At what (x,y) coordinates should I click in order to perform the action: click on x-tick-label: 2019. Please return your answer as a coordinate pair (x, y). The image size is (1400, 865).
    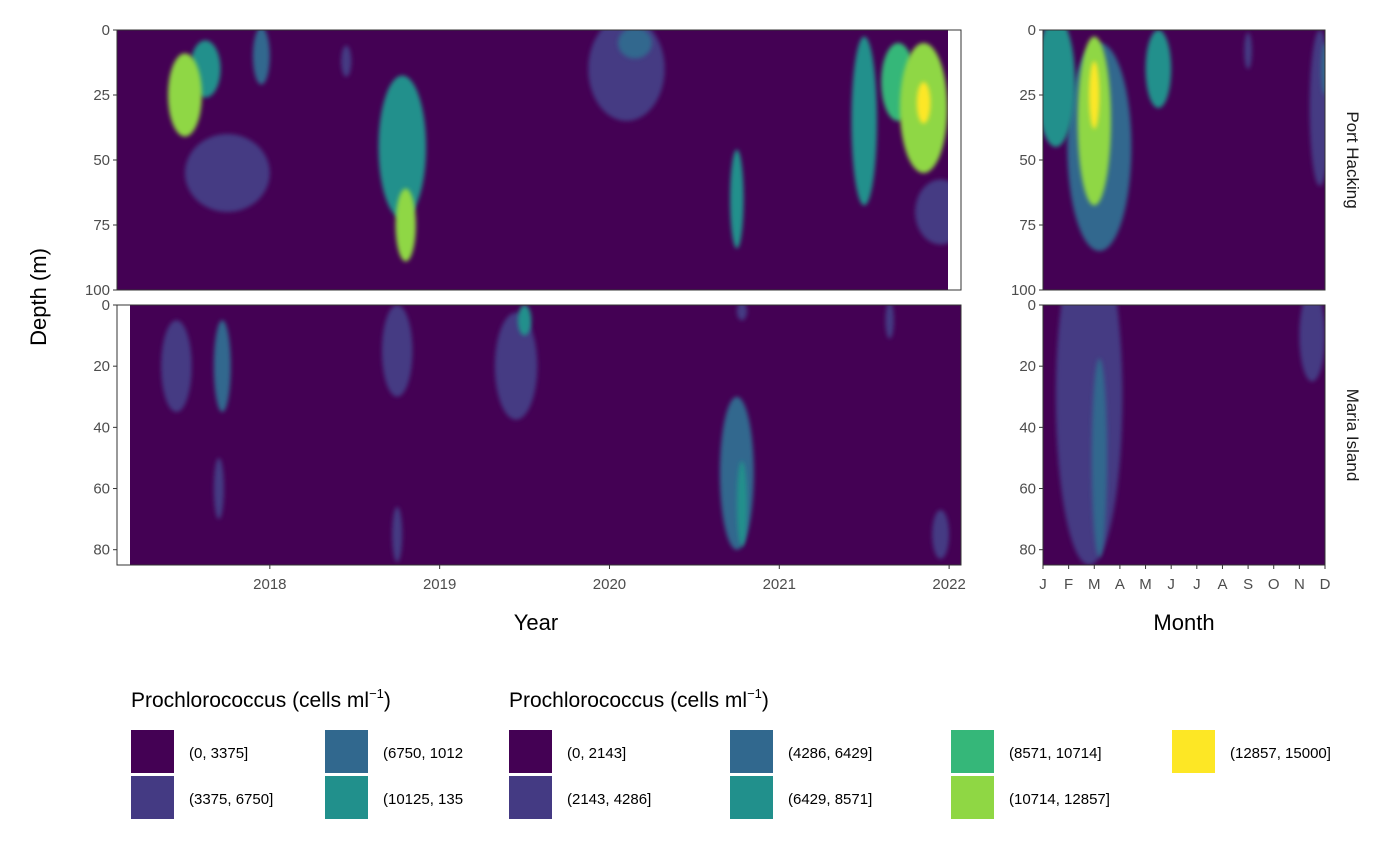
    Looking at the image, I should click on (439, 584).